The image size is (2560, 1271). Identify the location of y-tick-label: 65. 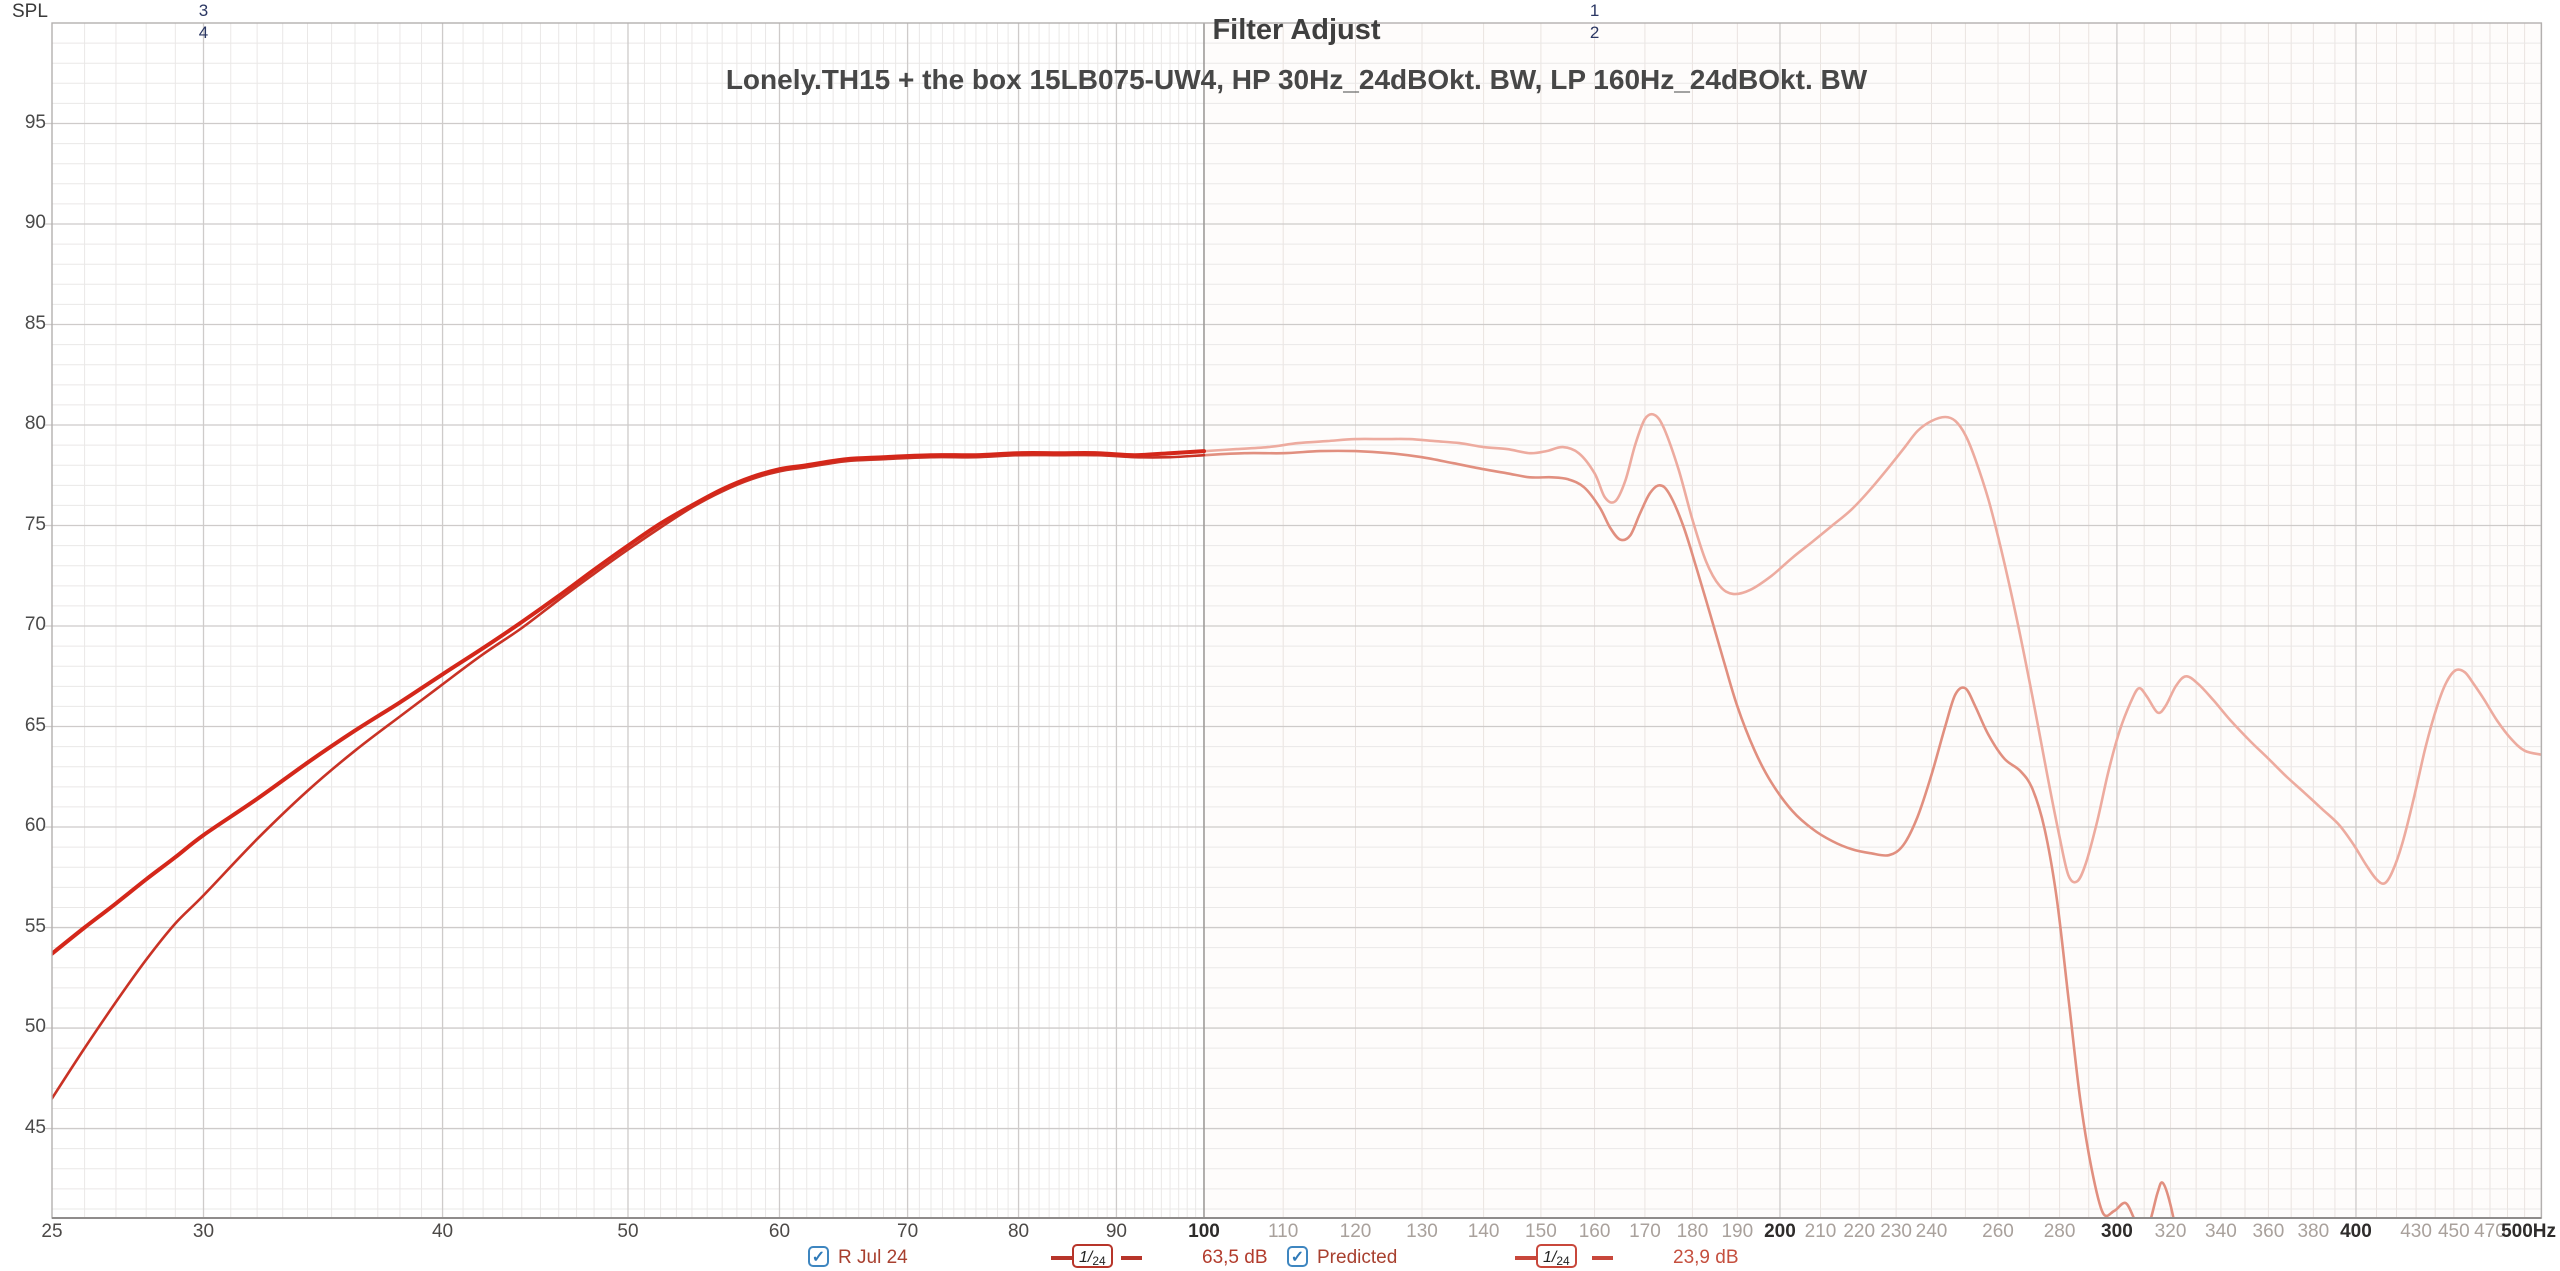
(35, 725).